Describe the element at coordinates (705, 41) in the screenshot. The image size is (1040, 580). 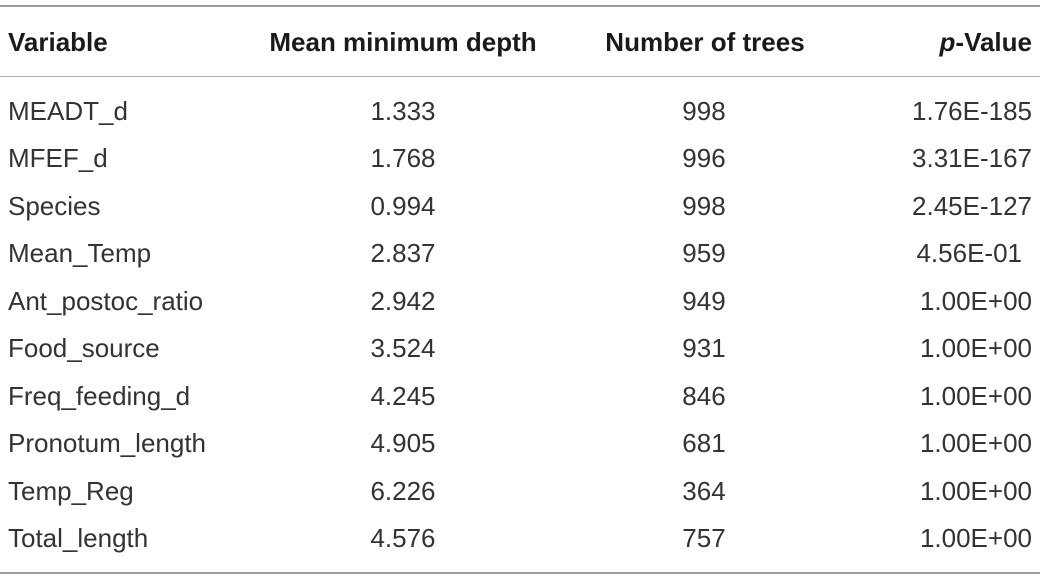
I see `header-number-of-trees: Number of trees` at that location.